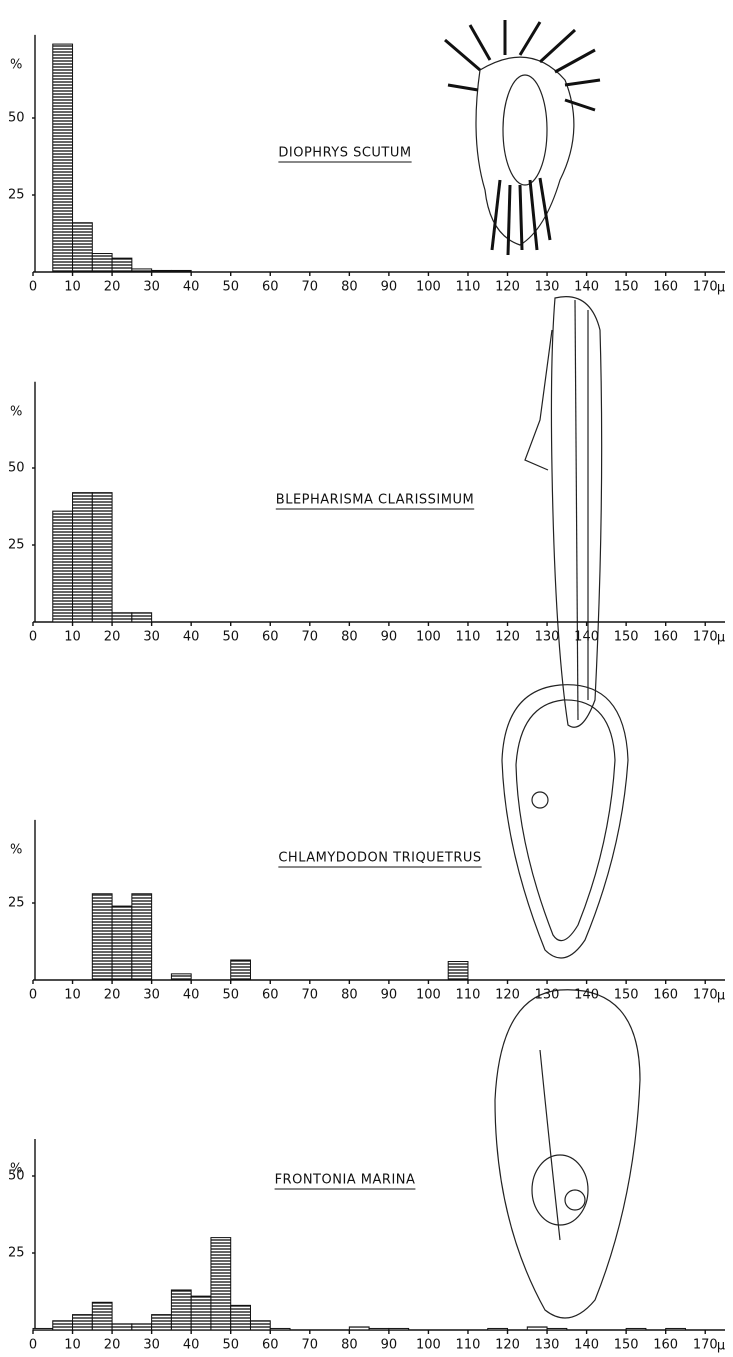 This screenshot has height=1357, width=733. I want to click on species-title: FRONTONIA MARINA, so click(345, 1180).